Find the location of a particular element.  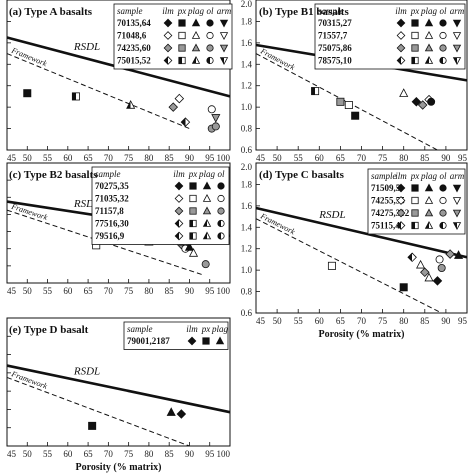

legend-box is located at coordinates (160, 205).